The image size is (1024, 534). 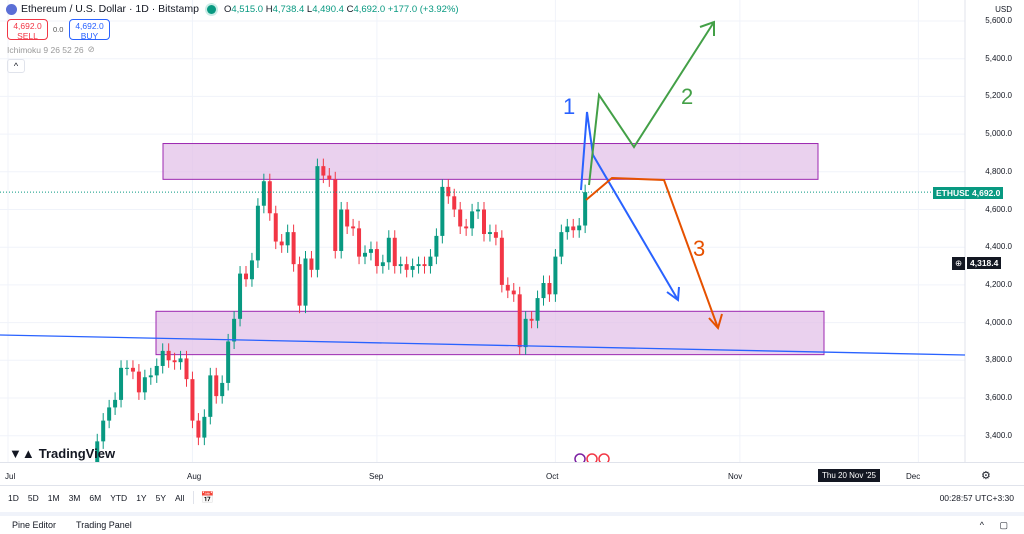 What do you see at coordinates (33, 497) in the screenshot?
I see `range-5d: 5D` at bounding box center [33, 497].